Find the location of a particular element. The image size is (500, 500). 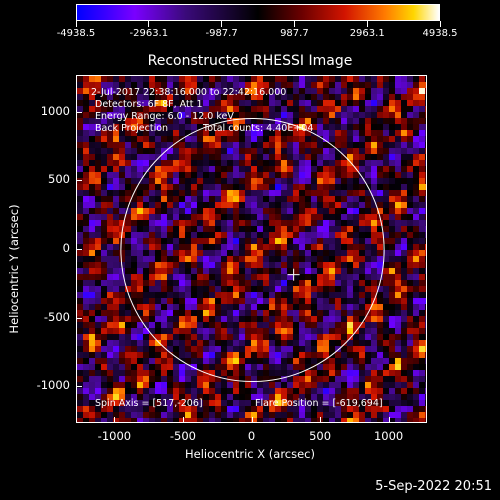

annotation-total-counts: Total counts: 4.40E+04 is located at coordinates (258, 128).